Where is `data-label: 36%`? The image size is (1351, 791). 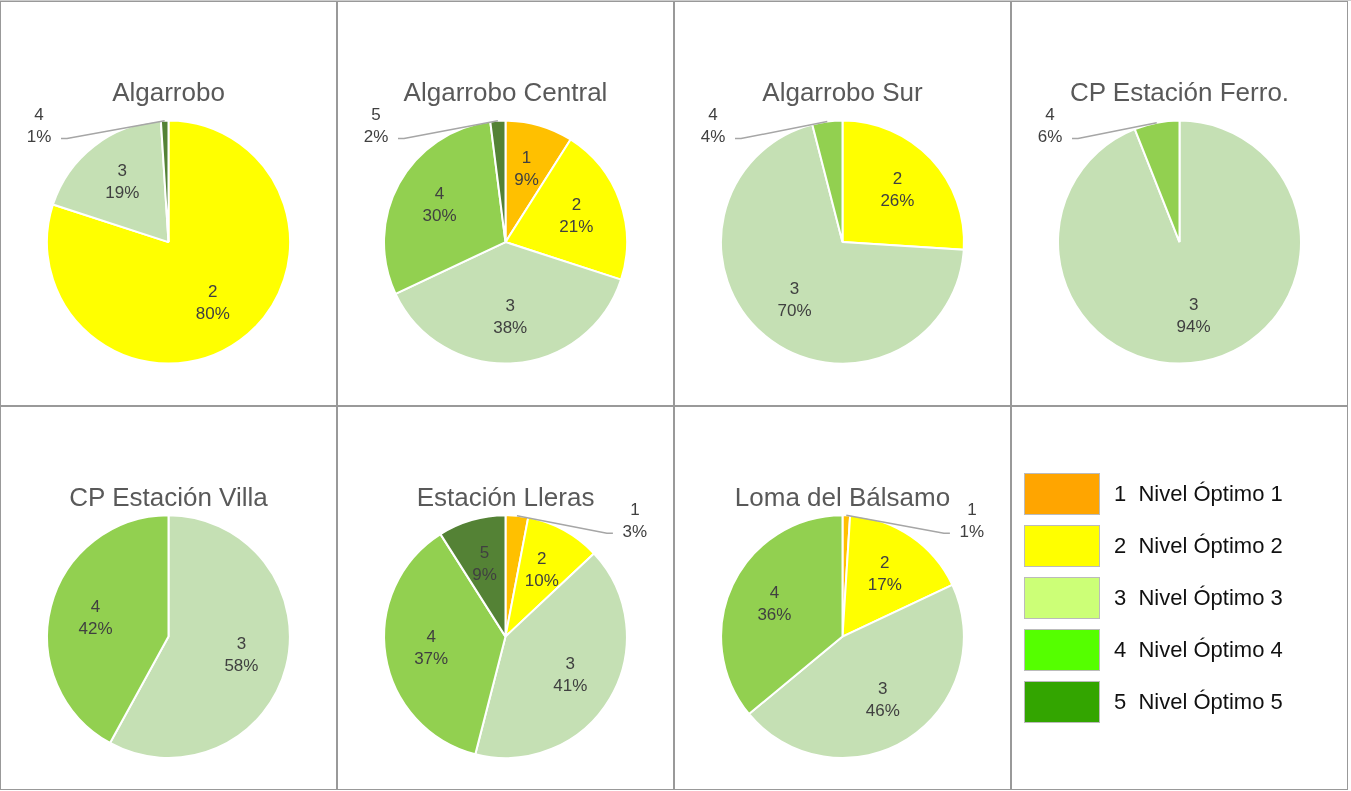 data-label: 36% is located at coordinates (774, 615).